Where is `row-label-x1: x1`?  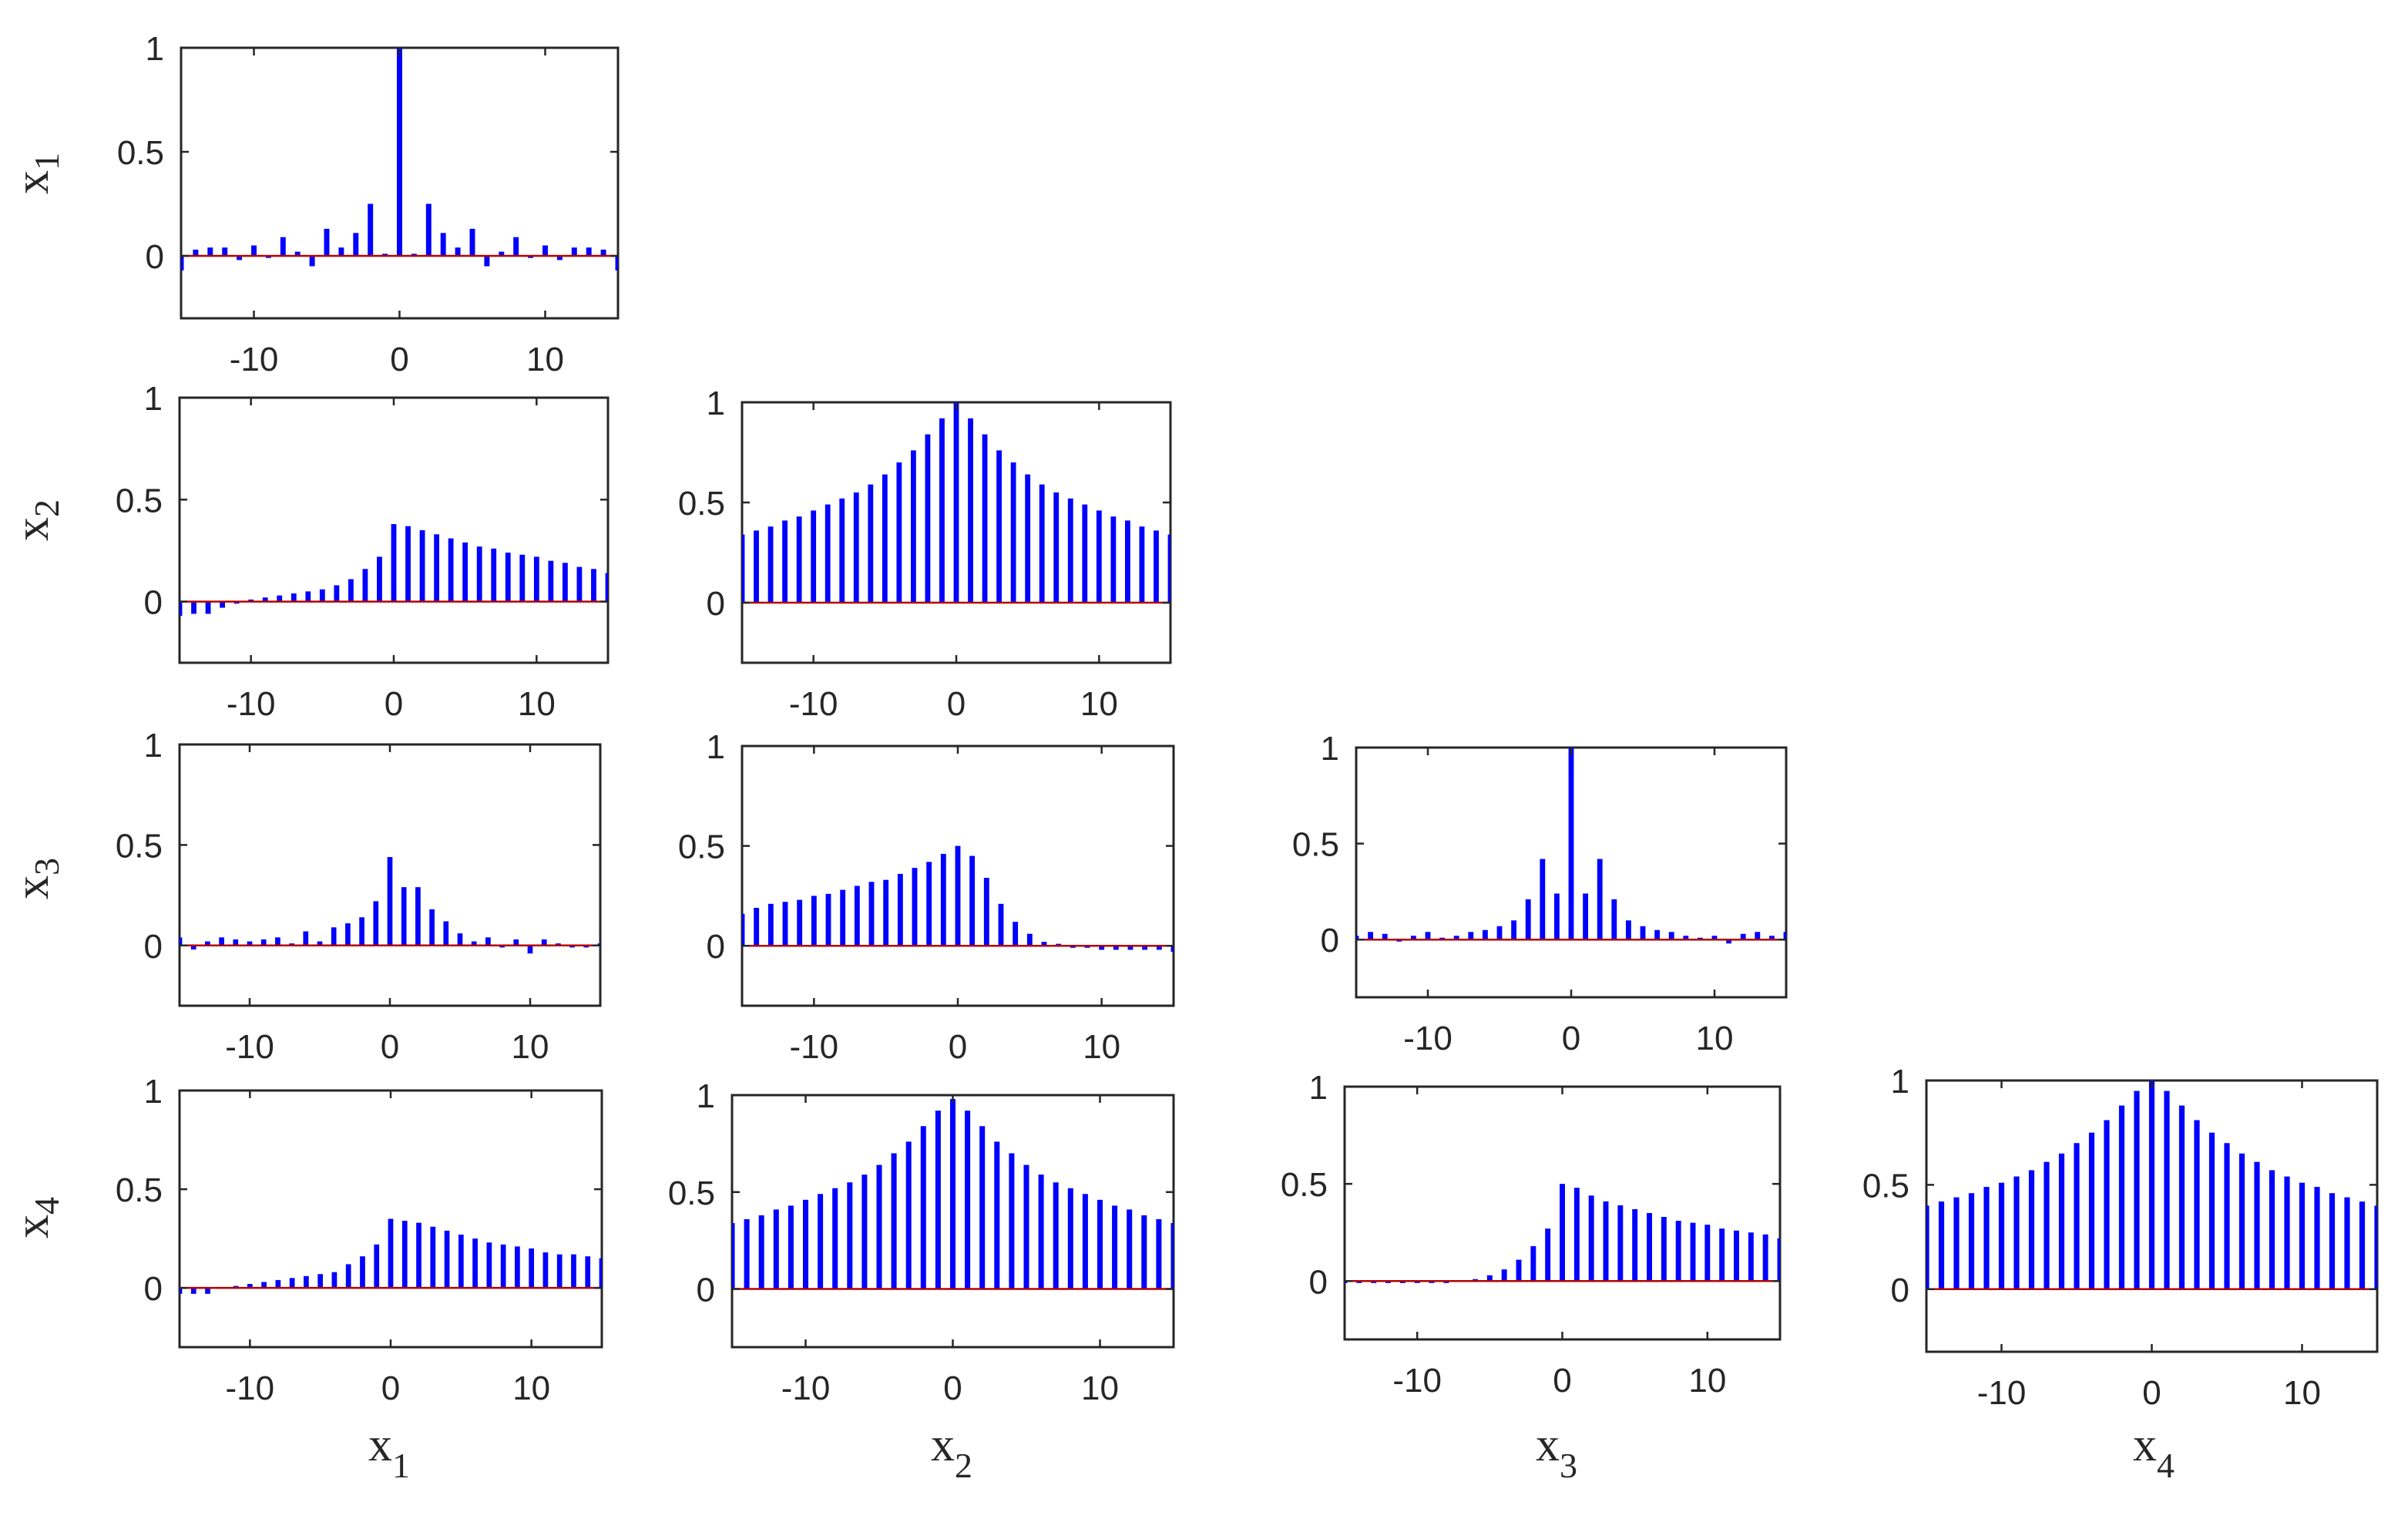 row-label-x1: x1 is located at coordinates (36, 174).